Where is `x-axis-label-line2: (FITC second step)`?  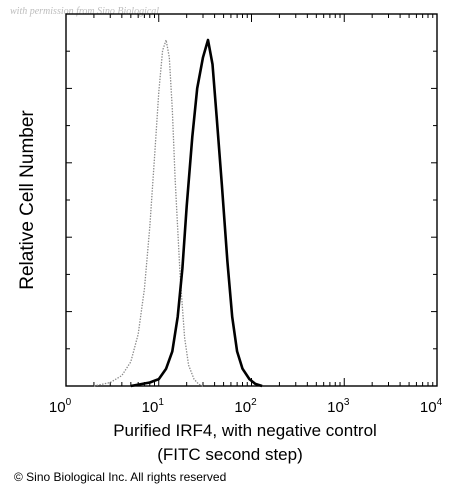 x-axis-label-line2: (FITC second step) is located at coordinates (230, 454).